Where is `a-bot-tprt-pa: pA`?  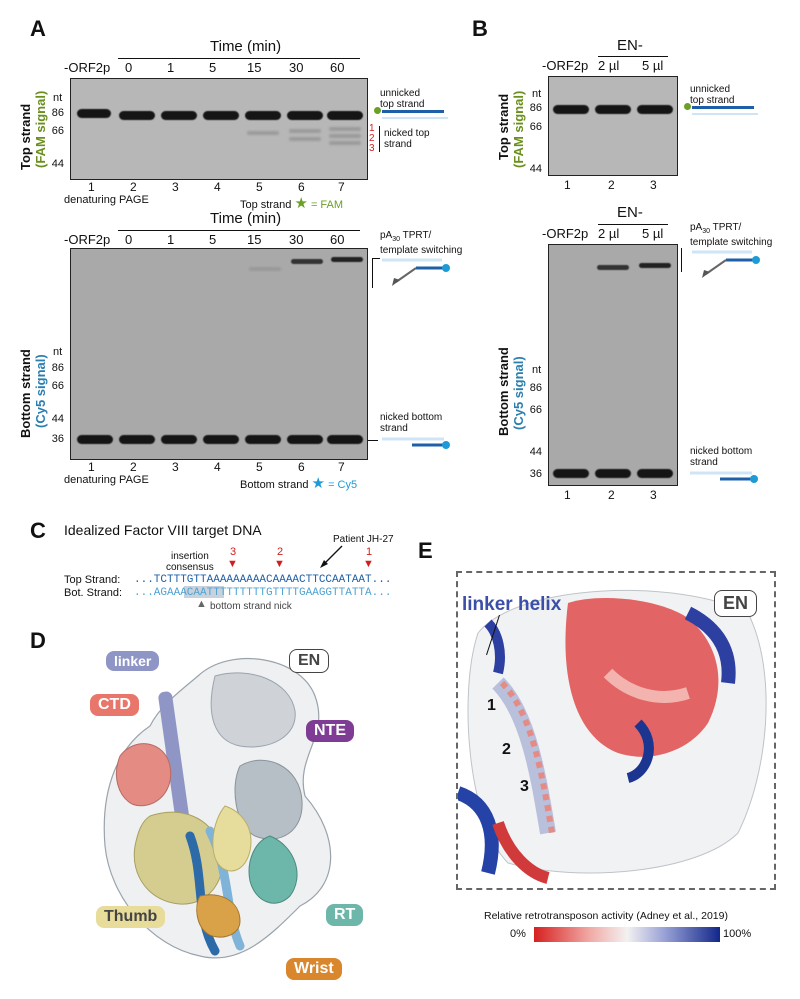
a-bot-tprt-pa: pA is located at coordinates (386, 235).